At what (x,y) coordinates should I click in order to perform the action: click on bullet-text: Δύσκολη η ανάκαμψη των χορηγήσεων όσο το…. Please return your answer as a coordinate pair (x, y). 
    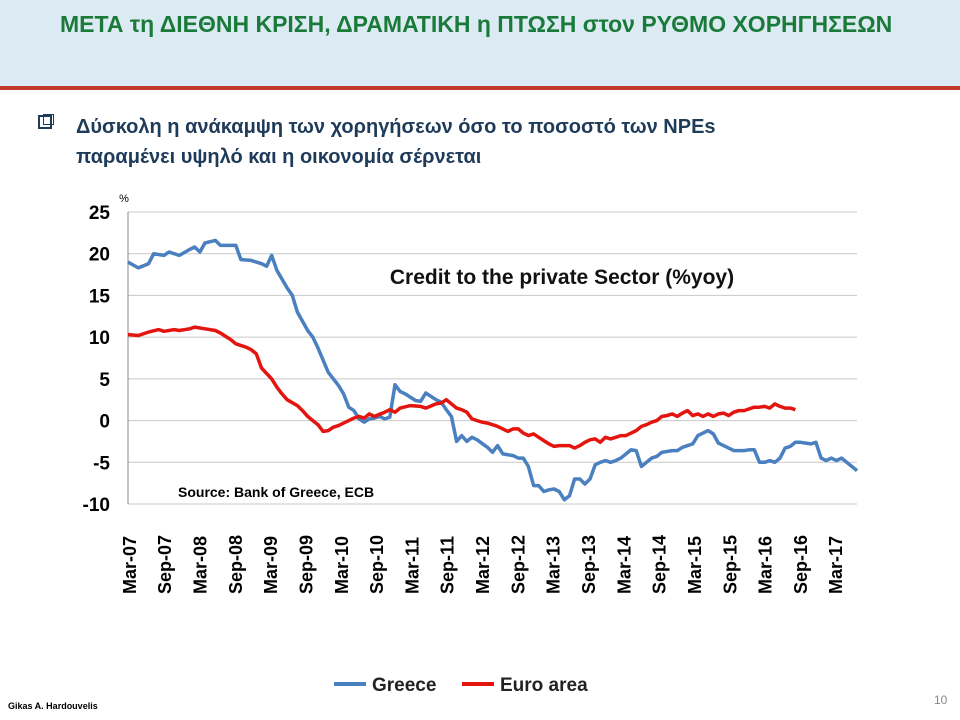
    Looking at the image, I should click on (476, 142).